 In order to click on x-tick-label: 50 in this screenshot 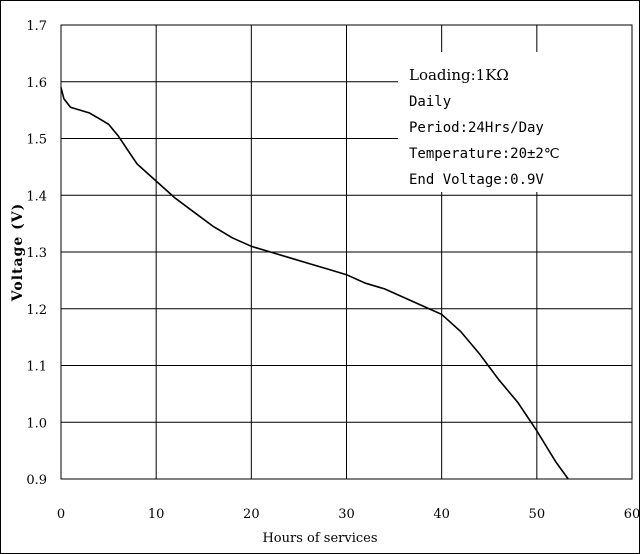, I will do `click(537, 514)`.